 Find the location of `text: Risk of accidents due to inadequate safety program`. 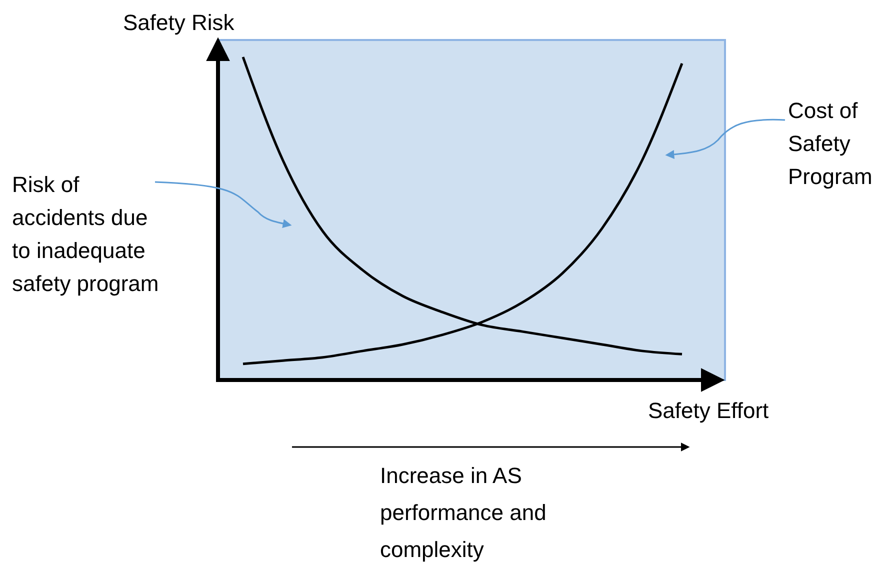

text: Risk of accidents due to inadequate safety program is located at coordinates (85, 234).